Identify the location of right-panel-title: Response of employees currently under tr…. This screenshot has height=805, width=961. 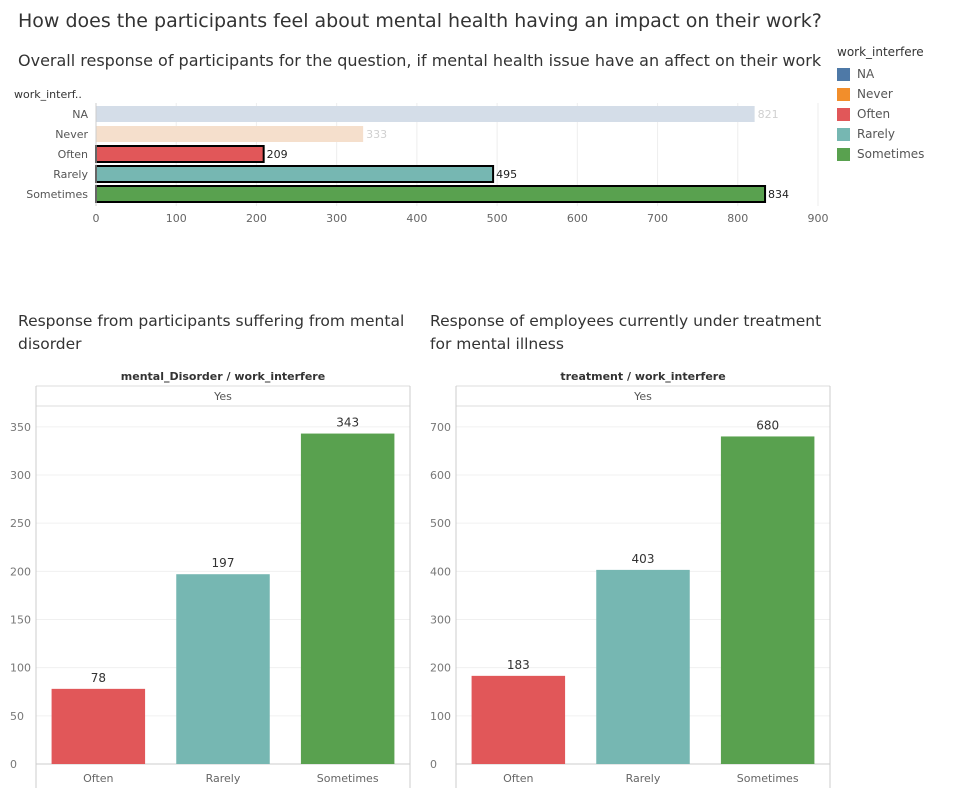
(626, 332).